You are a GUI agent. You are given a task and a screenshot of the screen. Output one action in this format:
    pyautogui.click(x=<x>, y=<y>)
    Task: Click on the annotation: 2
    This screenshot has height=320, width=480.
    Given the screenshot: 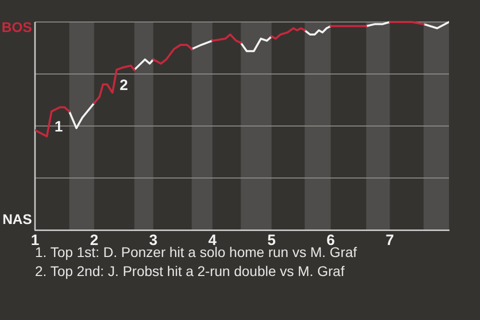 What is the action you would take?
    pyautogui.click(x=124, y=85)
    